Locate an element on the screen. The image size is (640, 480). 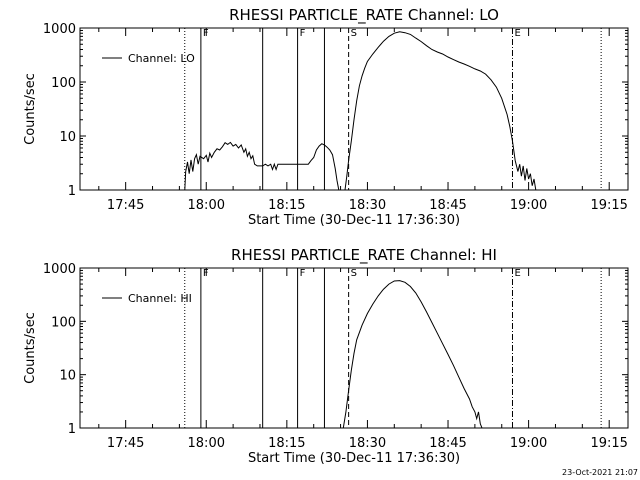
y-axis-label-lo: Counts/sec is located at coordinates (30, 109).